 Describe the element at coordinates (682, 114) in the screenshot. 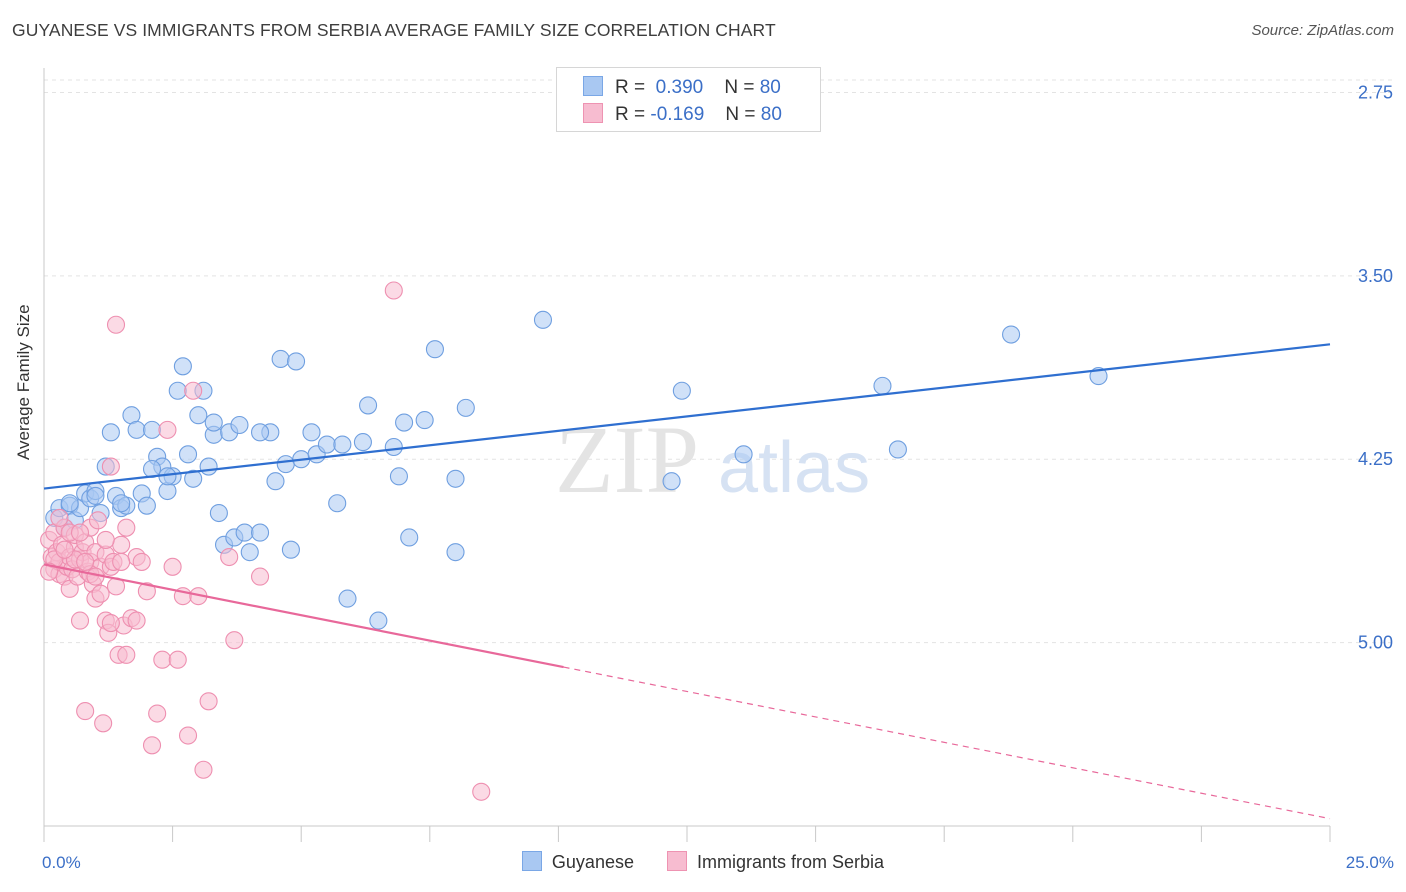

I see `legend-row-serbia: R = -0.169 N = 80` at that location.